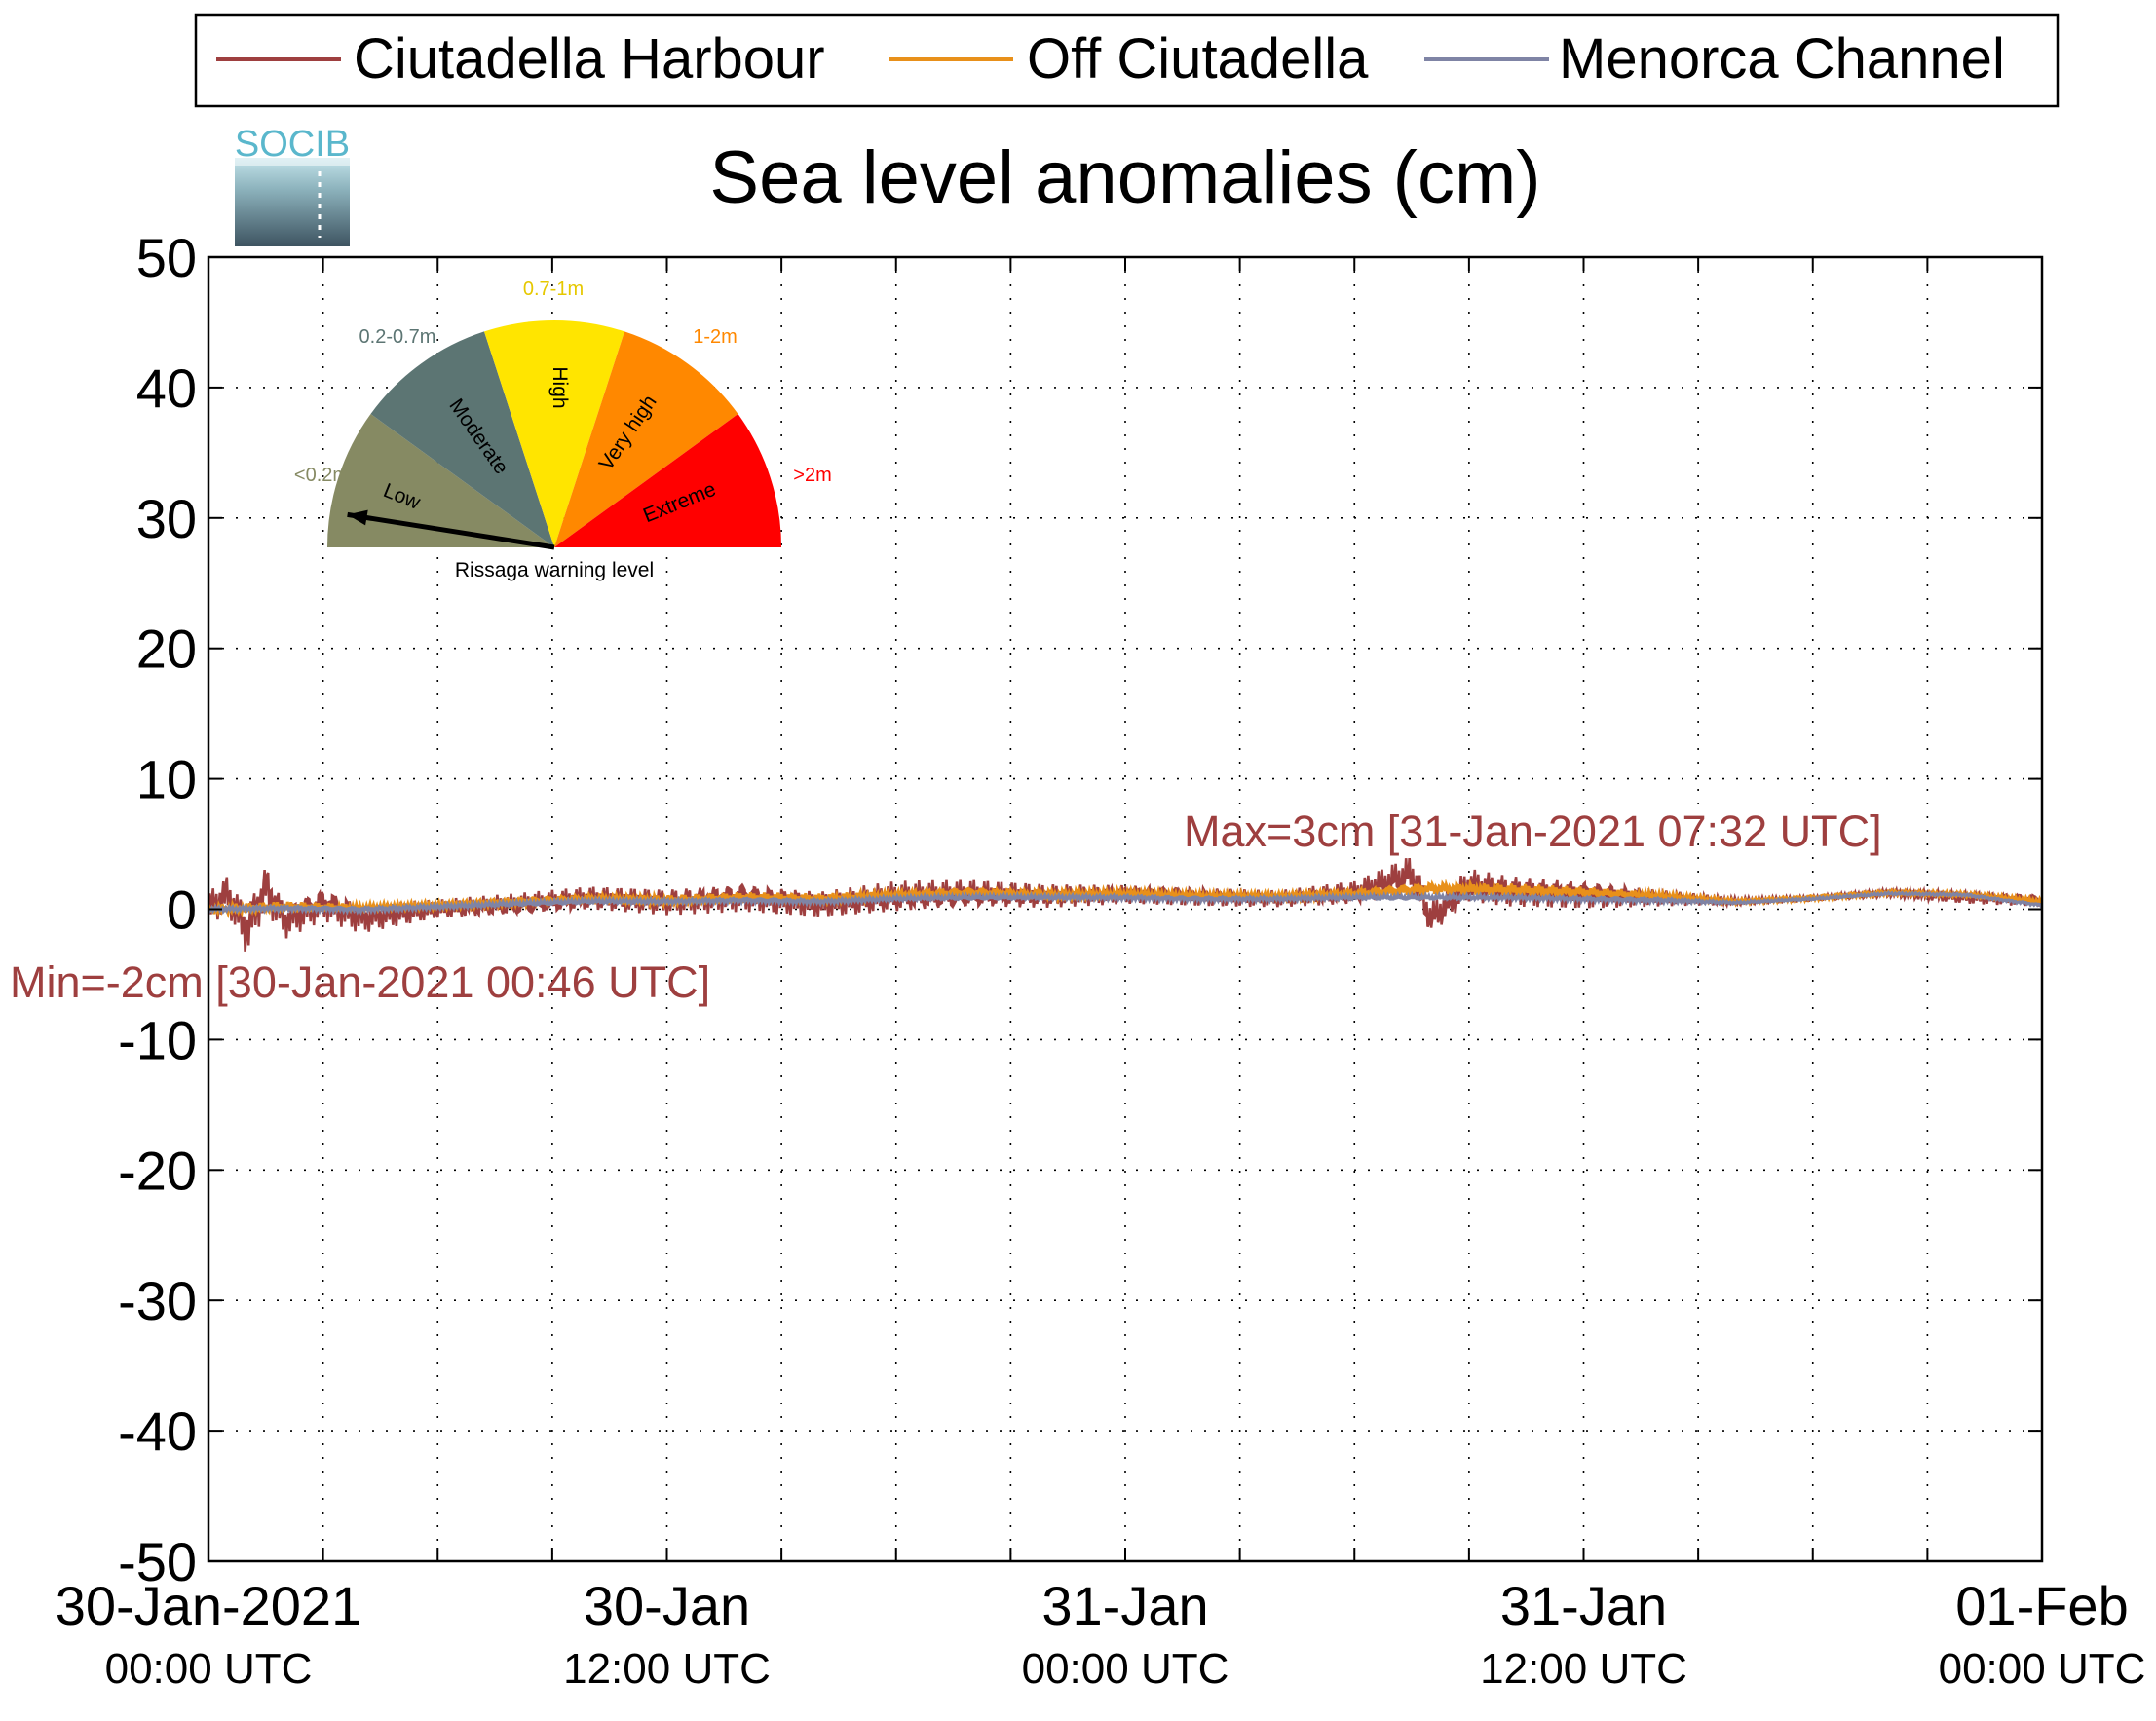 This screenshot has height=1721, width=2156. I want to click on y-tick-label: -10, so click(158, 1039).